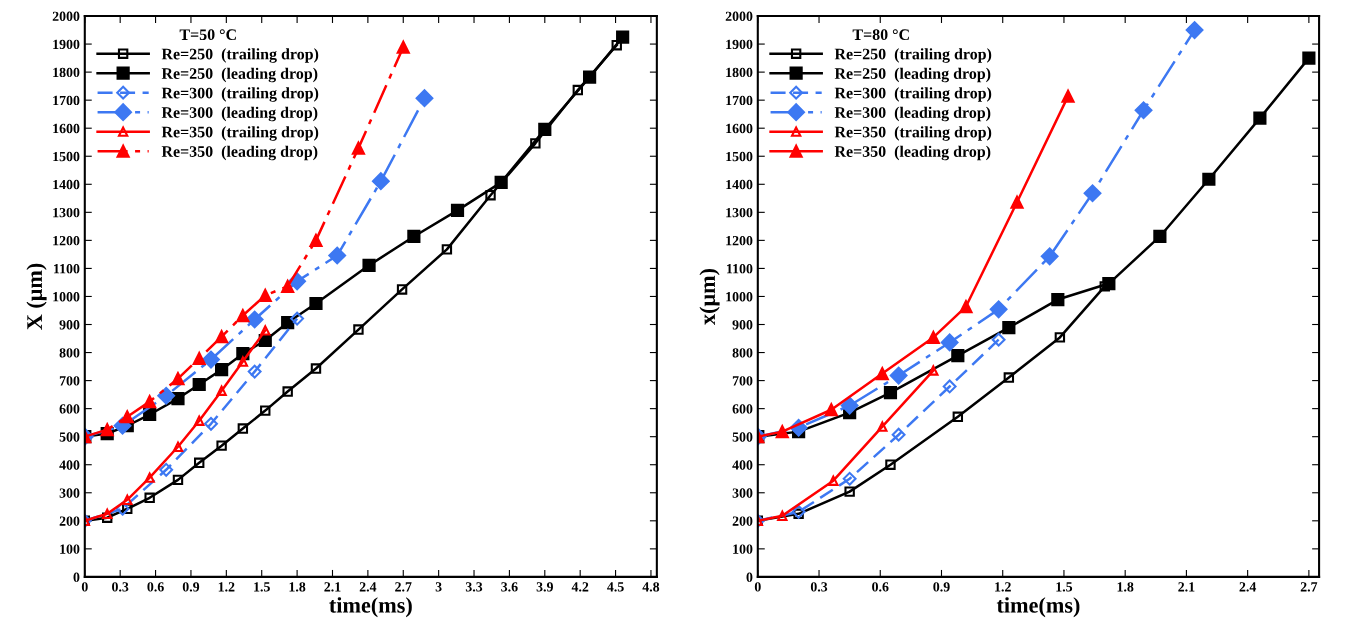 The height and width of the screenshot is (641, 1346). Describe the element at coordinates (651, 587) in the screenshot. I see `x-tick-label: 4.8` at that location.